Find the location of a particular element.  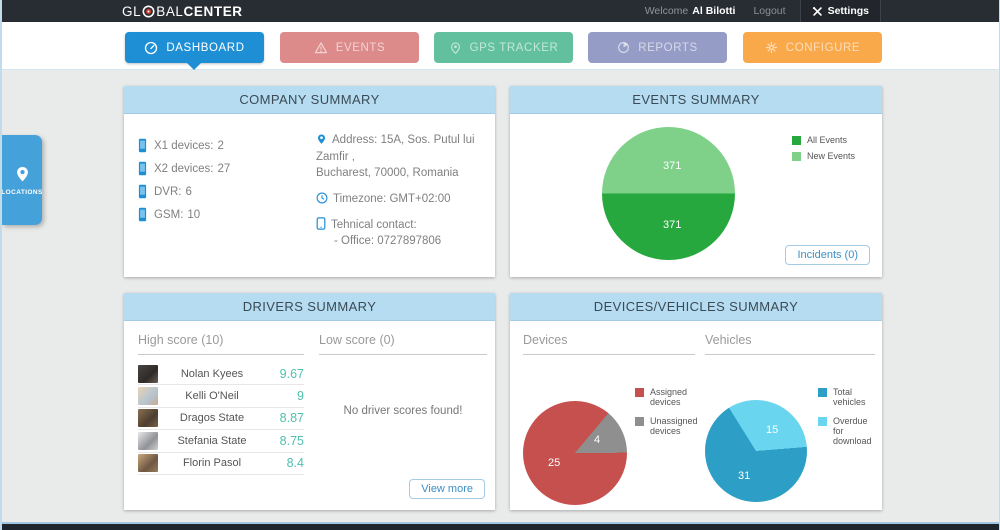

device-count-value: 6 is located at coordinates (188, 191).